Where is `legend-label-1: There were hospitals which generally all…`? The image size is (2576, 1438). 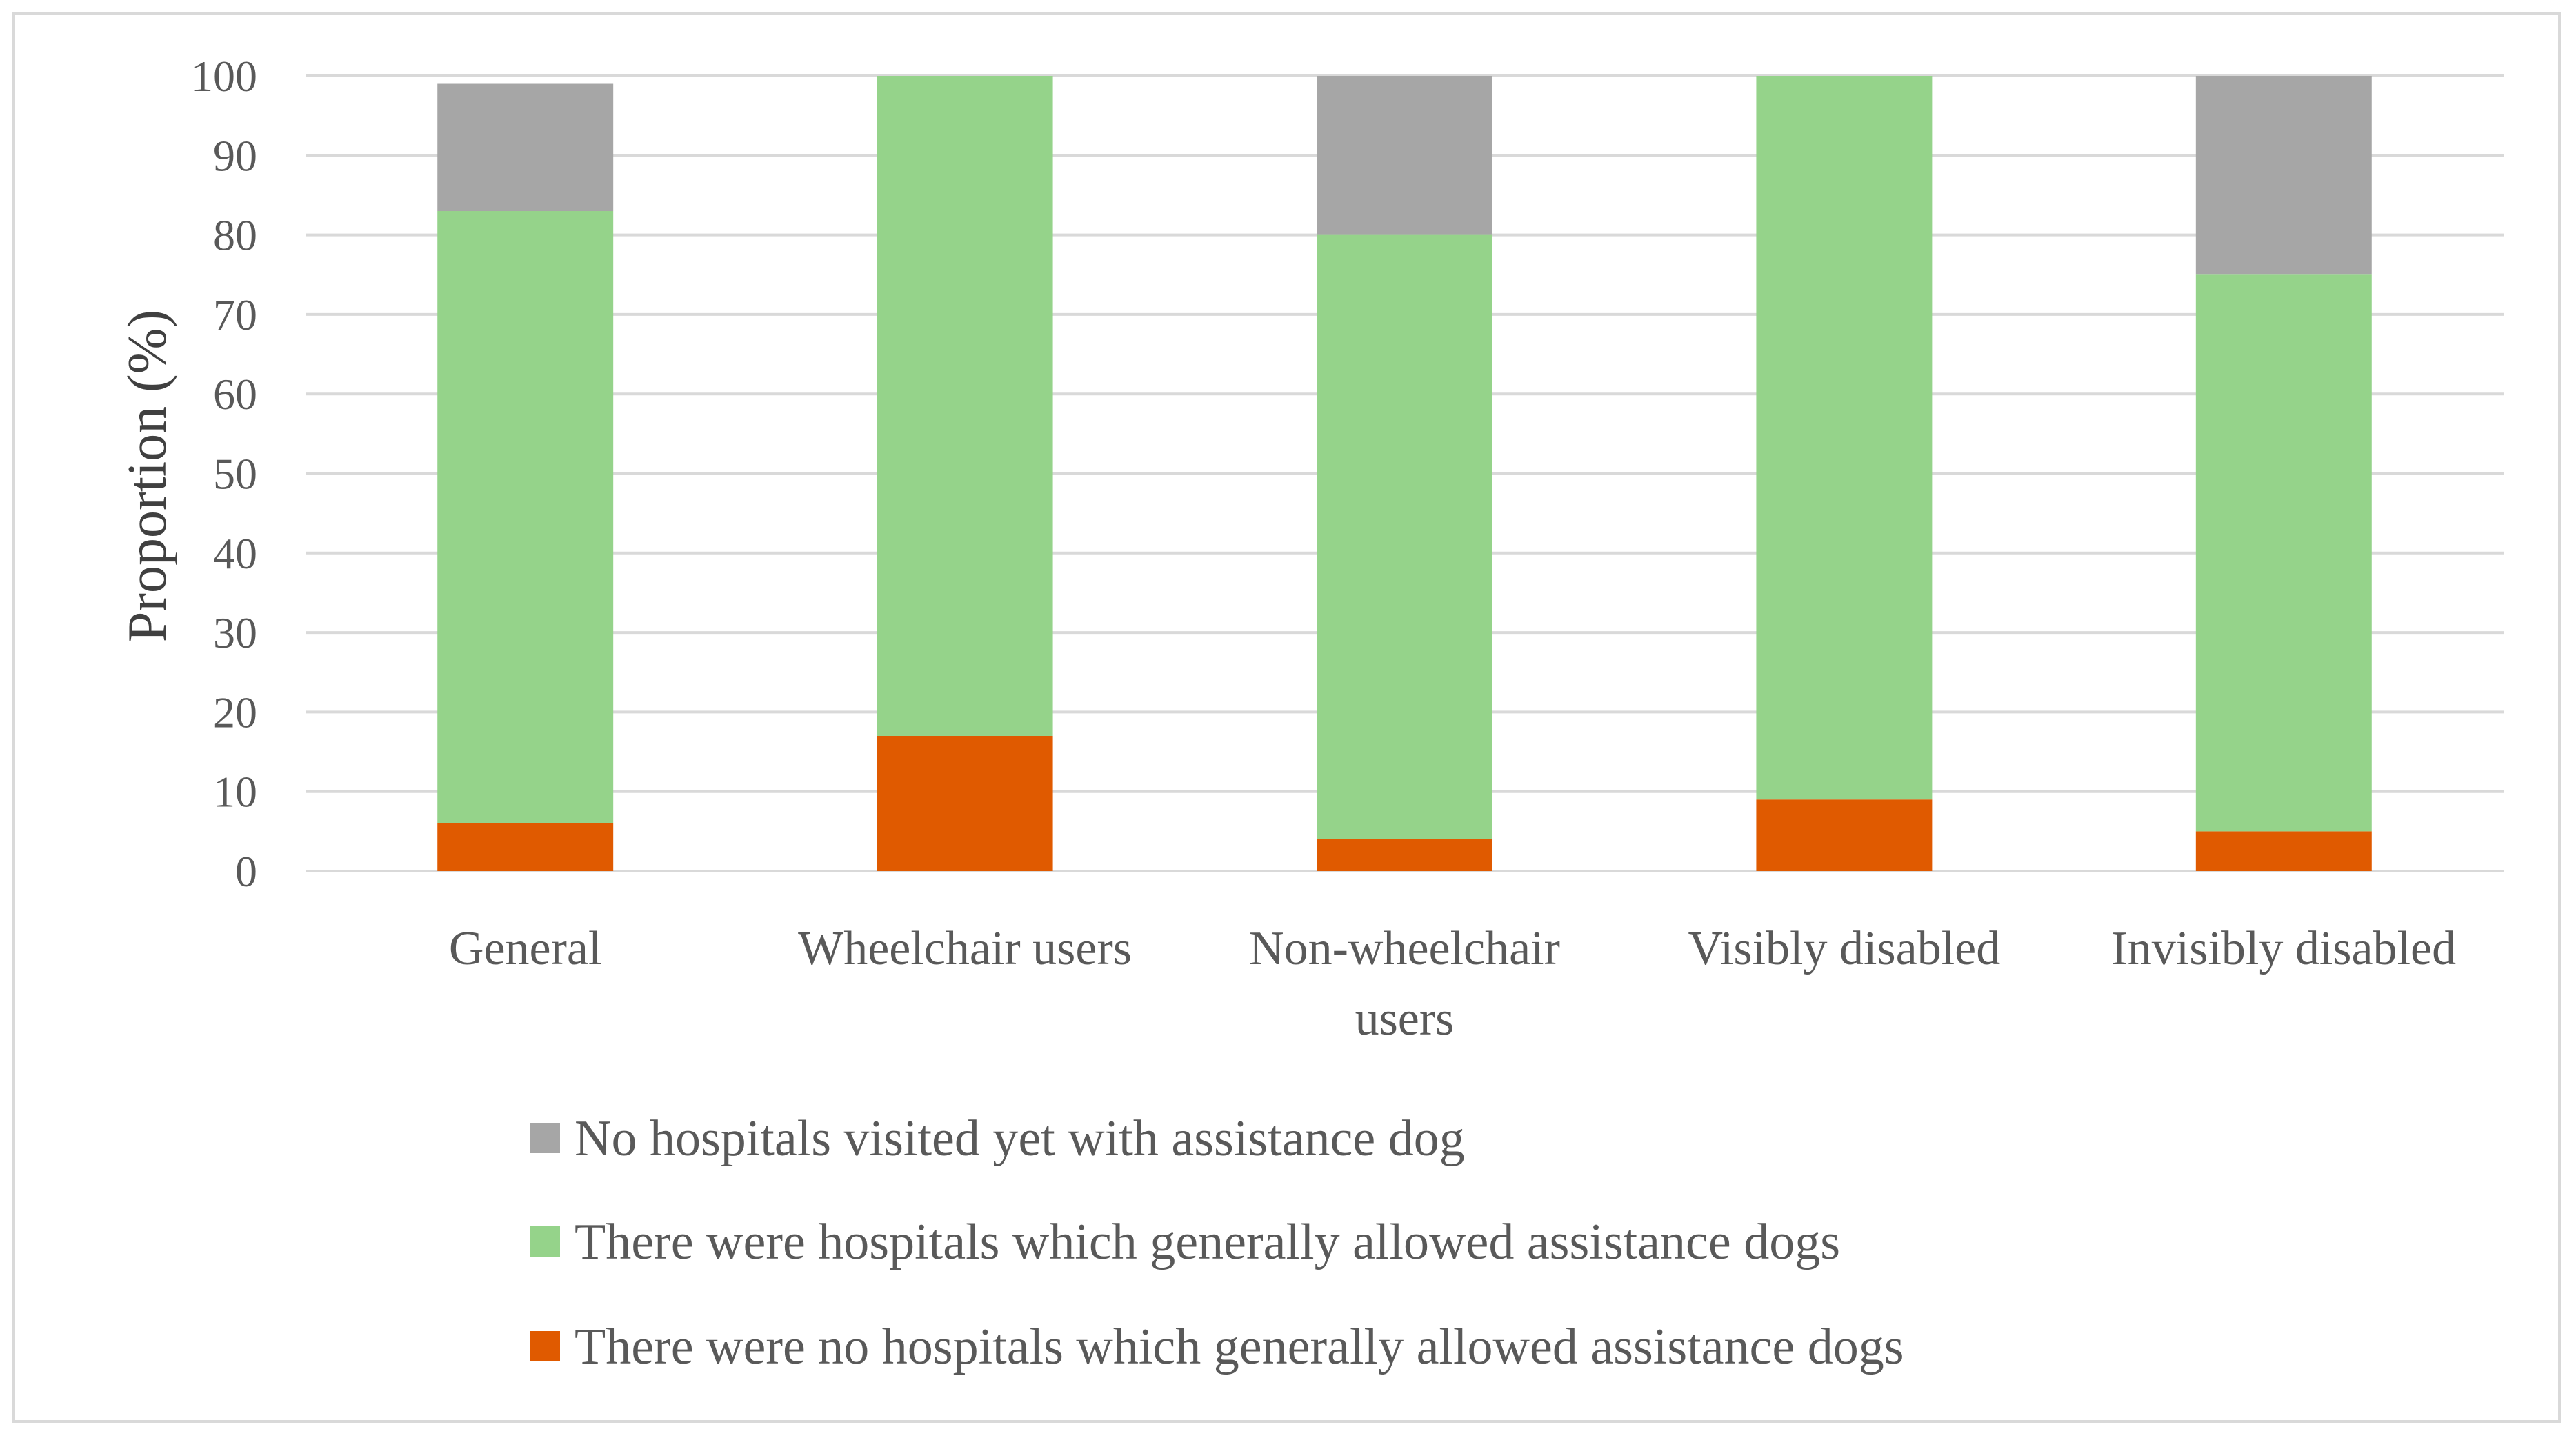
legend-label-1: There were hospitals which generally all… is located at coordinates (1207, 1242).